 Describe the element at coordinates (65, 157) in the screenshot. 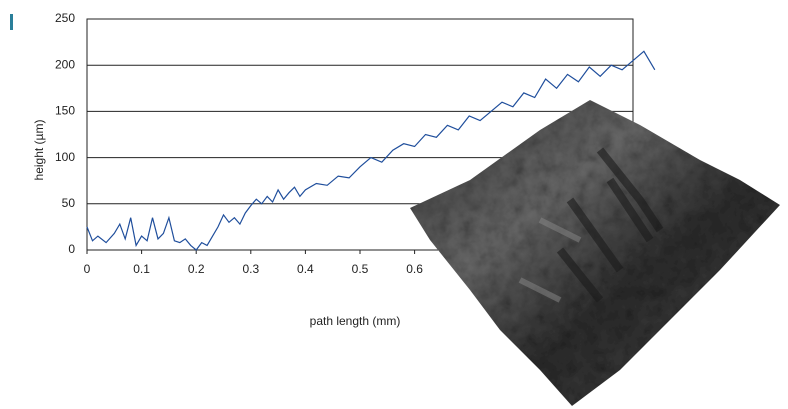

I see `y-tick-label: 100` at that location.